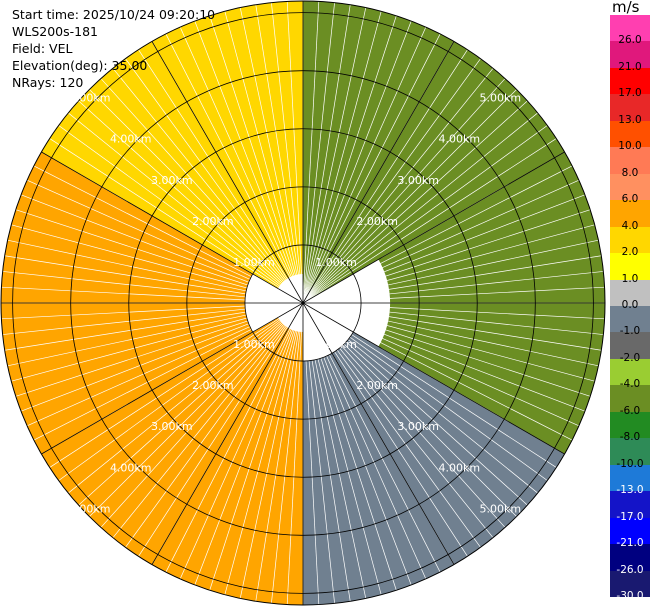 The width and height of the screenshot is (650, 610). Describe the element at coordinates (55, 31) in the screenshot. I see `site-name: WLS200s-181` at that location.